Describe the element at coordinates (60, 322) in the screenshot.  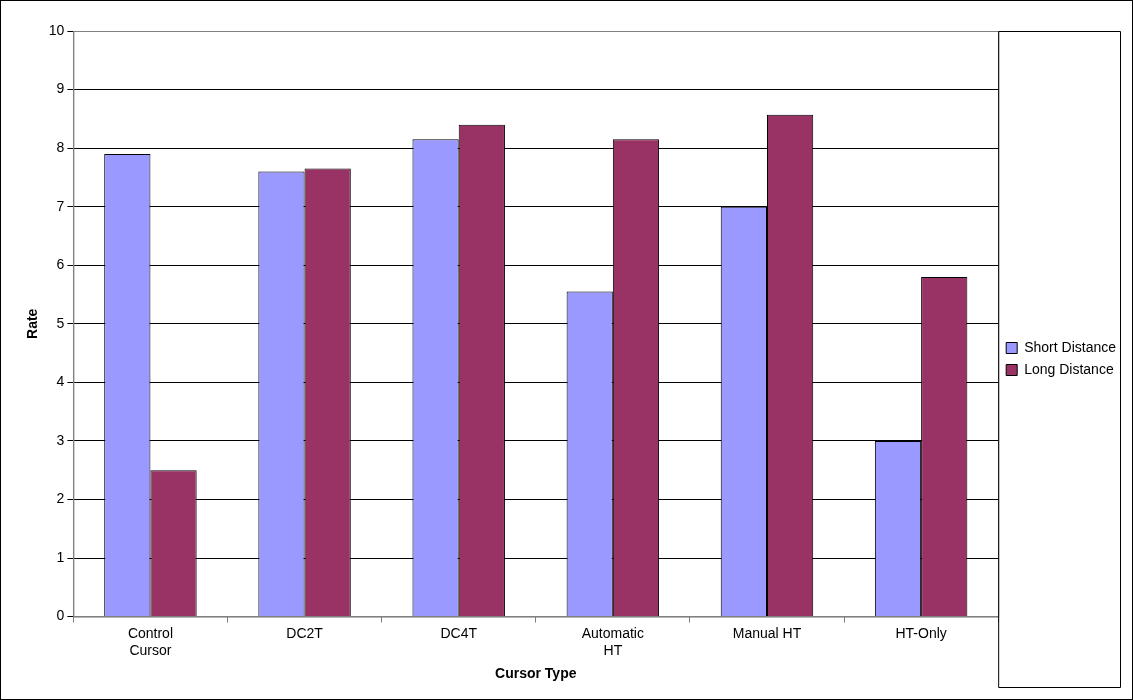
I see `y-tick-label: 5` at that location.